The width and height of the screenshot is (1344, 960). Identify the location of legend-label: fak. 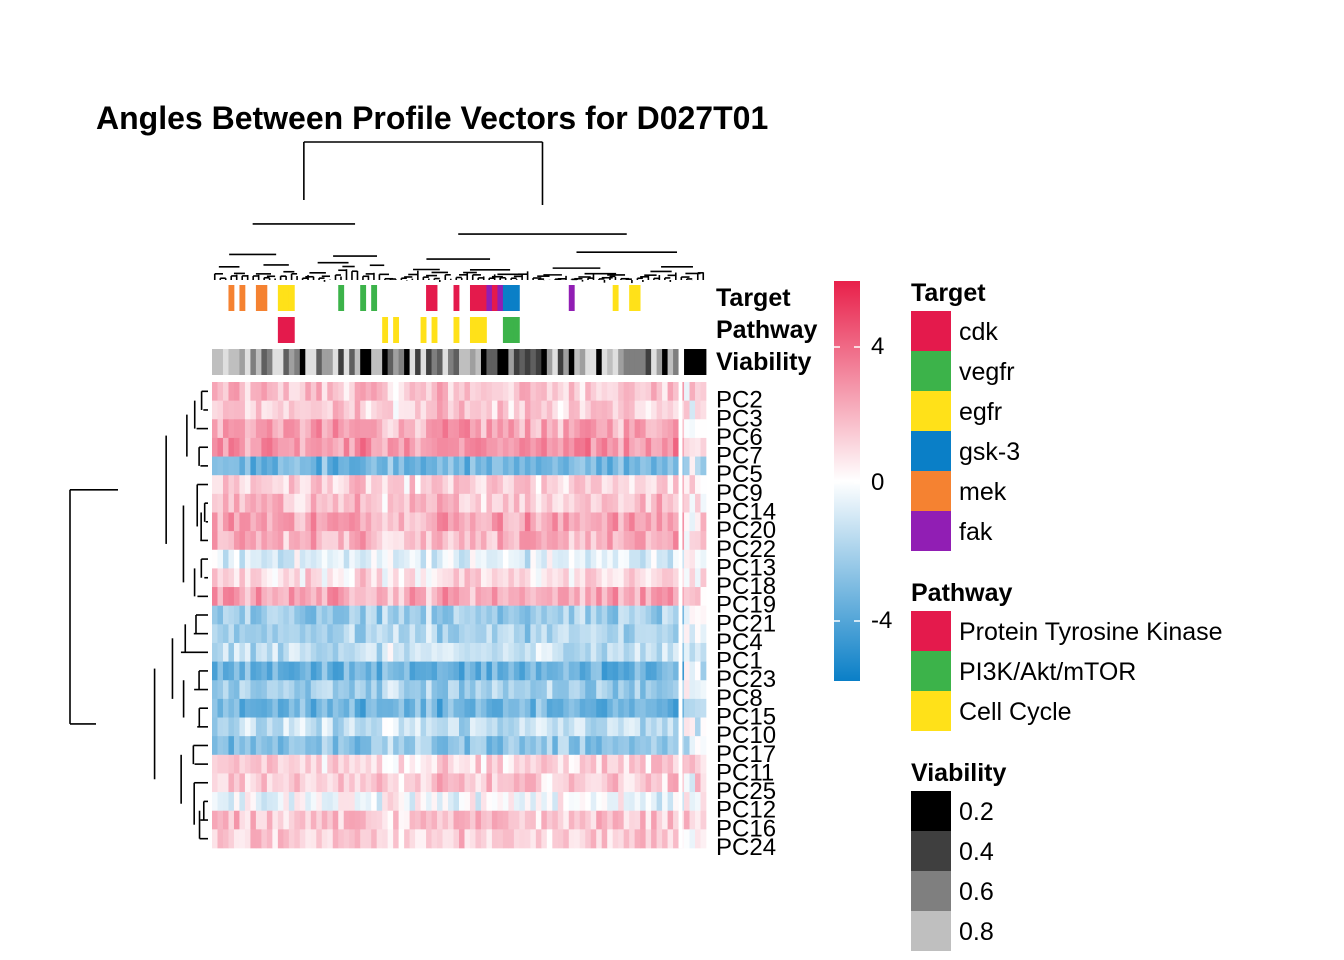
(976, 532).